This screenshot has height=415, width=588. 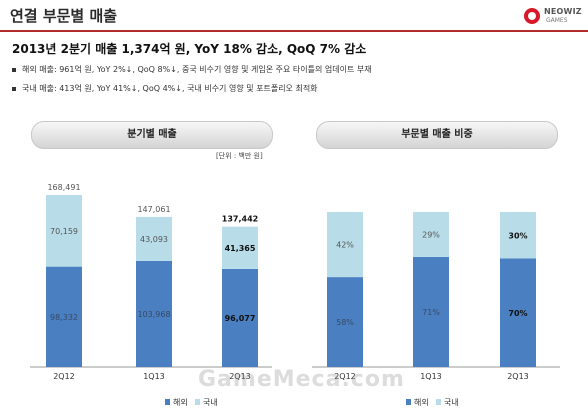 I want to click on logo-sub: GAMES, so click(x=557, y=20).